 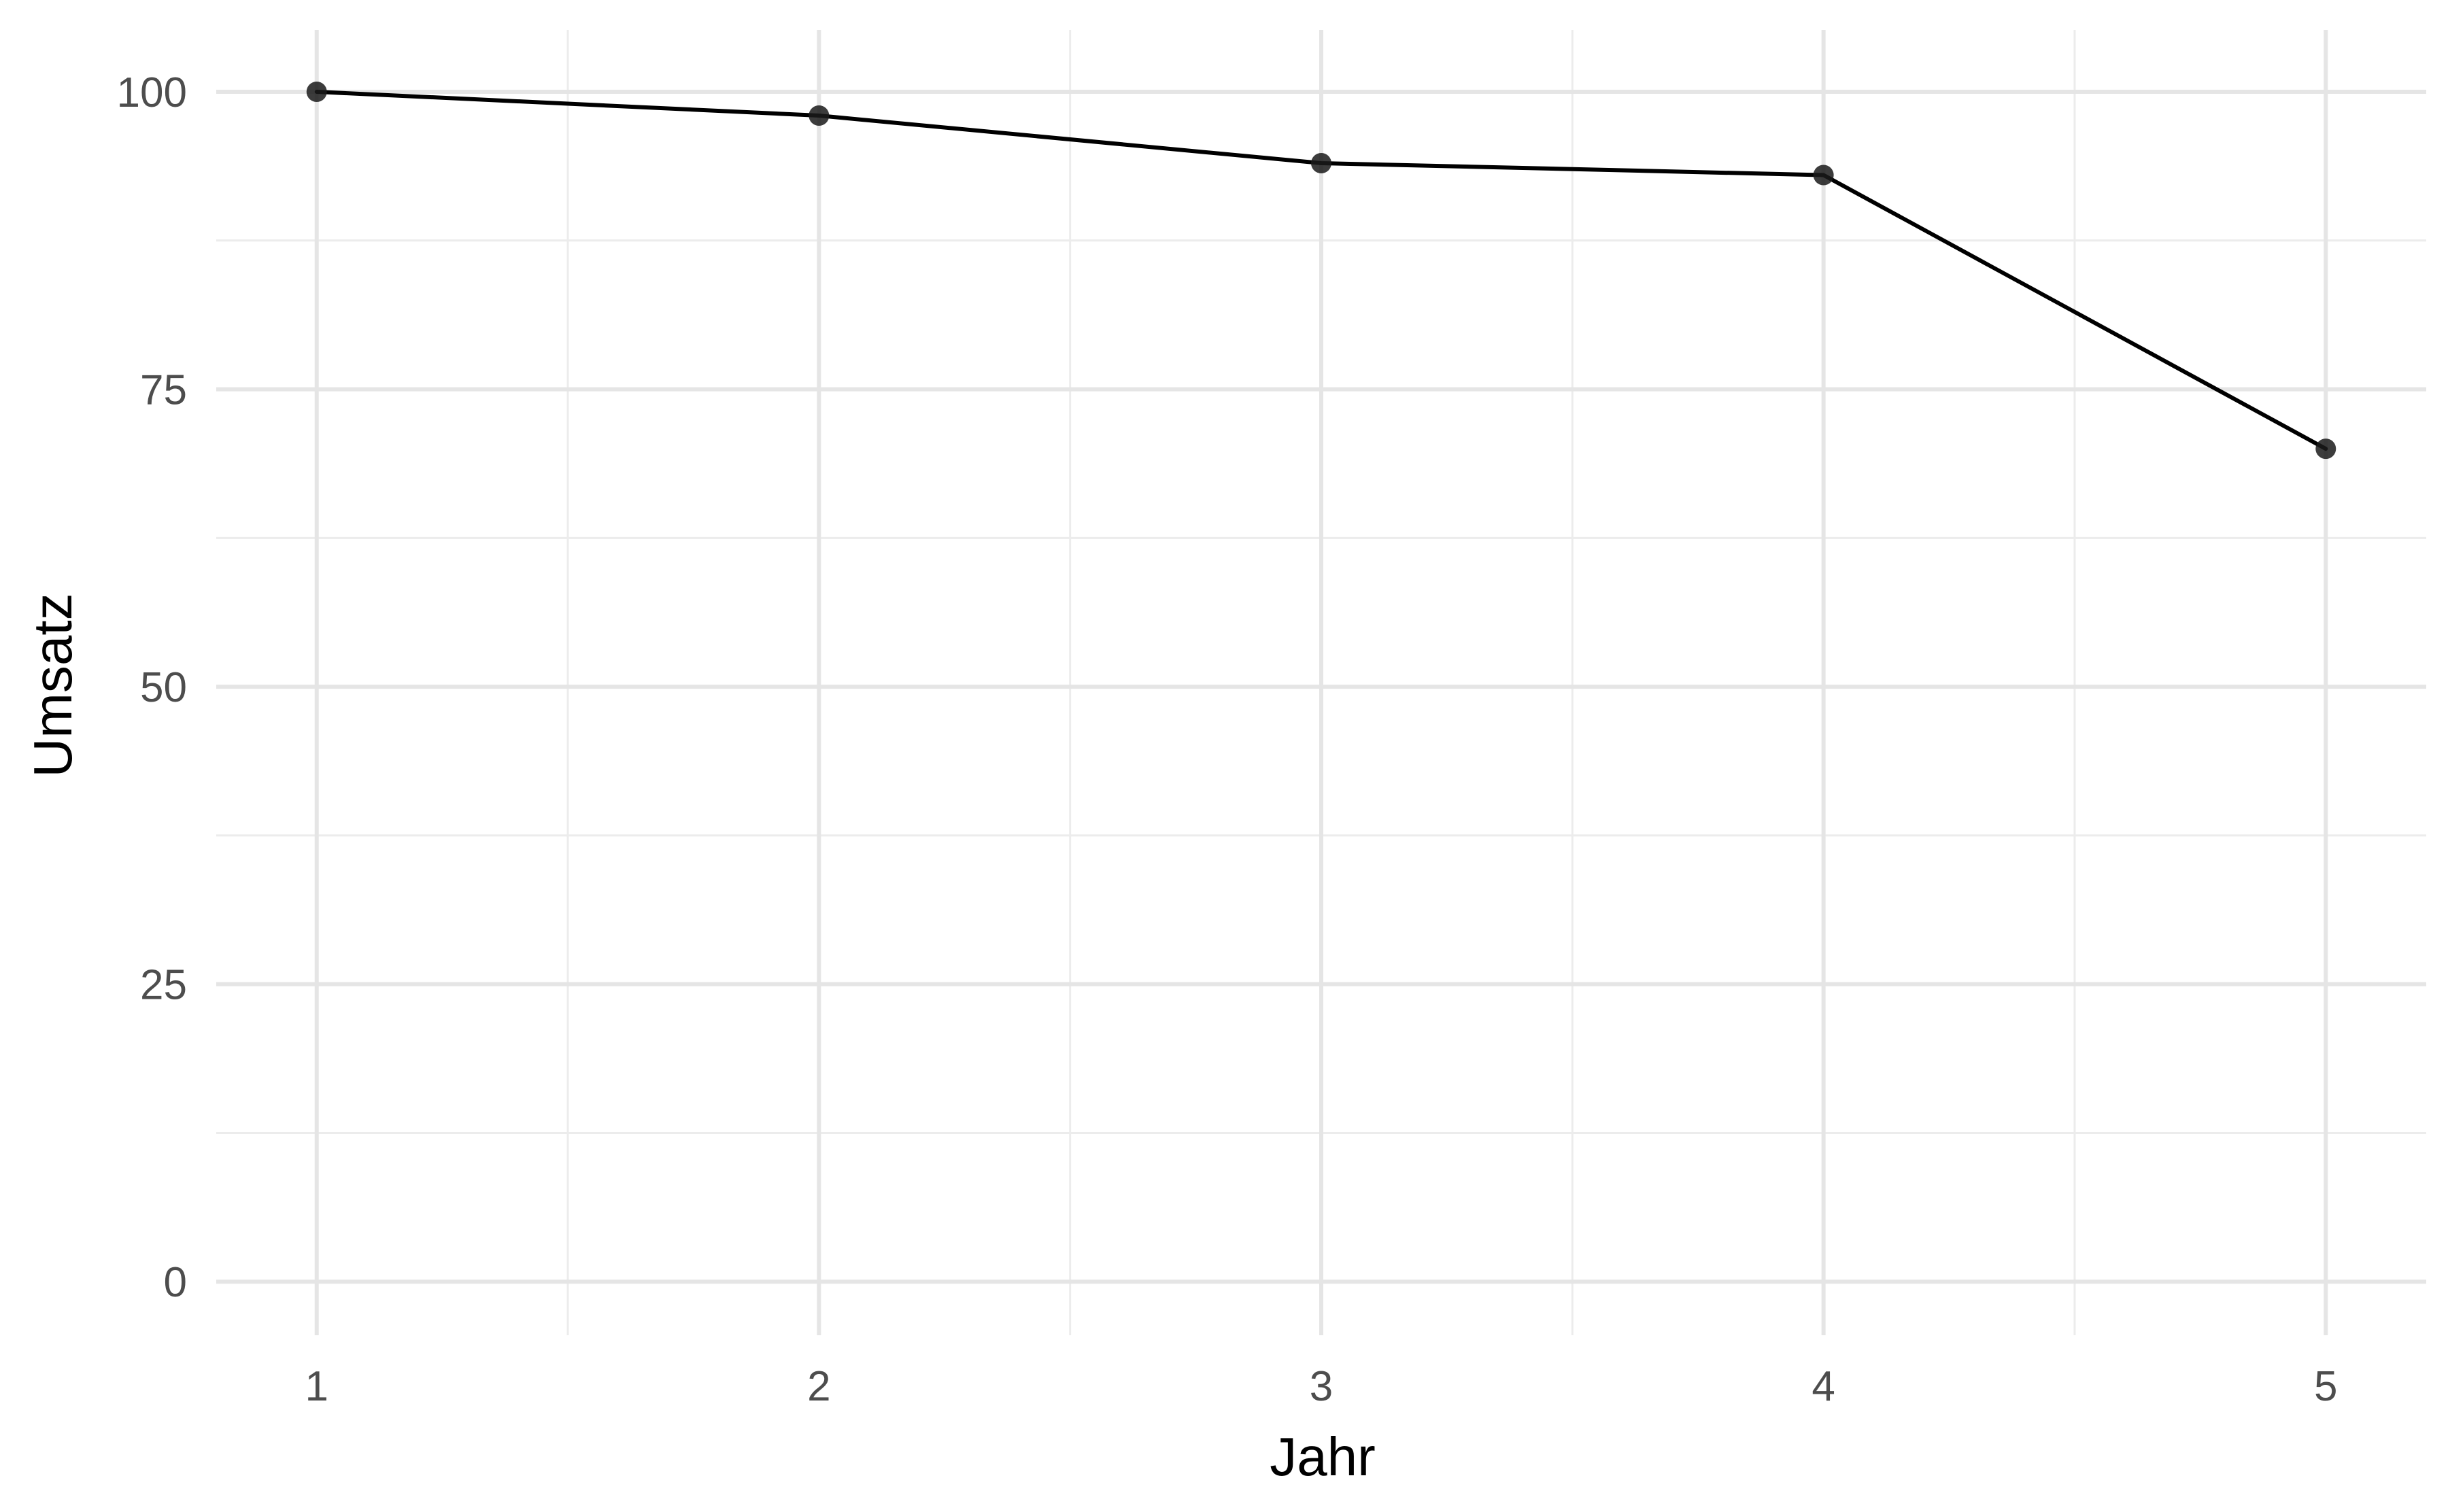 What do you see at coordinates (2326, 1386) in the screenshot?
I see `x-tick-label: 5` at bounding box center [2326, 1386].